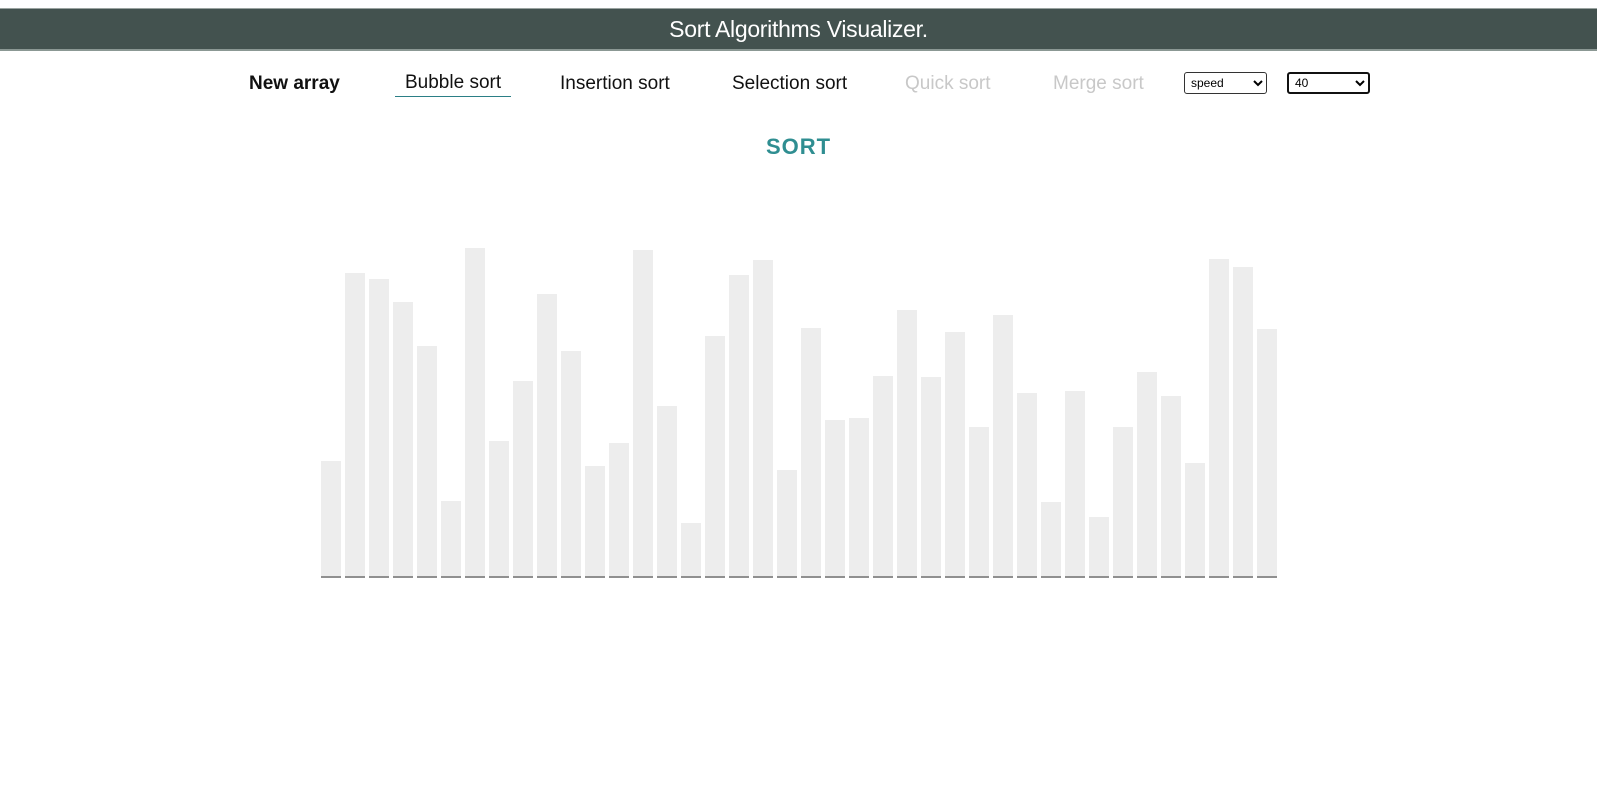 This screenshot has width=1597, height=795. What do you see at coordinates (798, 8) in the screenshot?
I see `top-border-line` at bounding box center [798, 8].